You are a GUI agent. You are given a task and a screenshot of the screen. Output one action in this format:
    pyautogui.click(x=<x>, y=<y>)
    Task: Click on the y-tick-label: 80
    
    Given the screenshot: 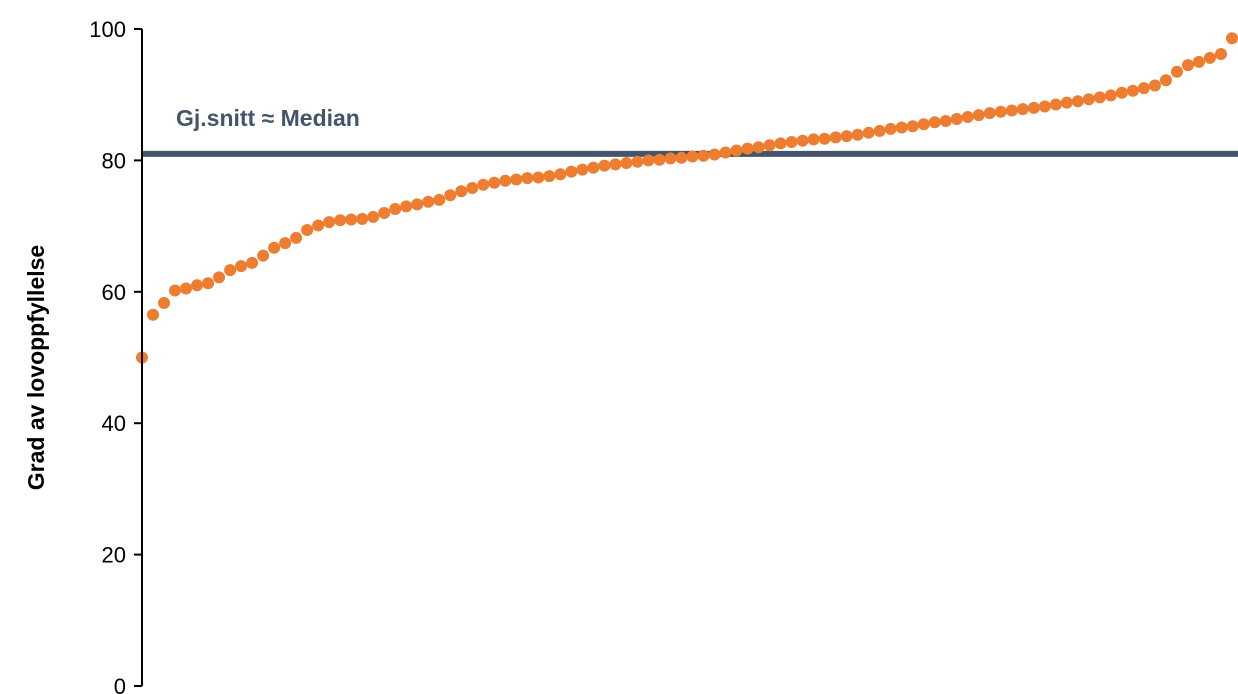 What is the action you would take?
    pyautogui.click(x=114, y=160)
    